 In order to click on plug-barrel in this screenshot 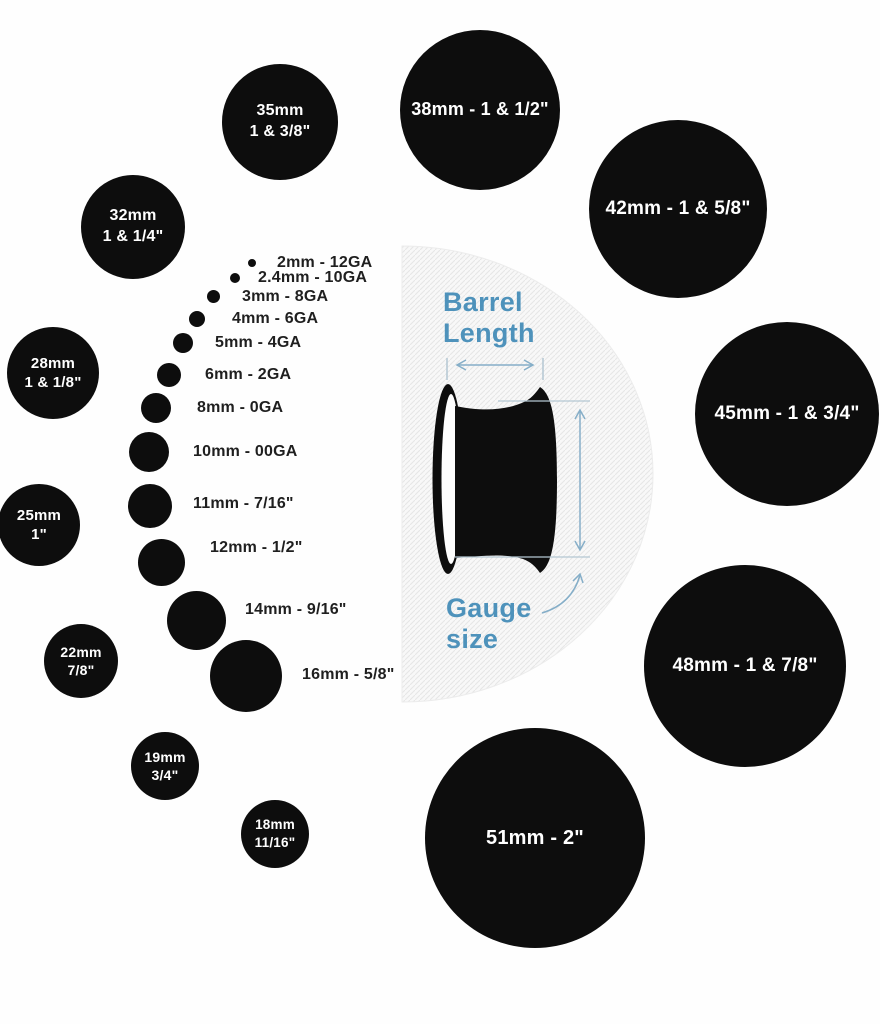, I will do `click(506, 480)`.